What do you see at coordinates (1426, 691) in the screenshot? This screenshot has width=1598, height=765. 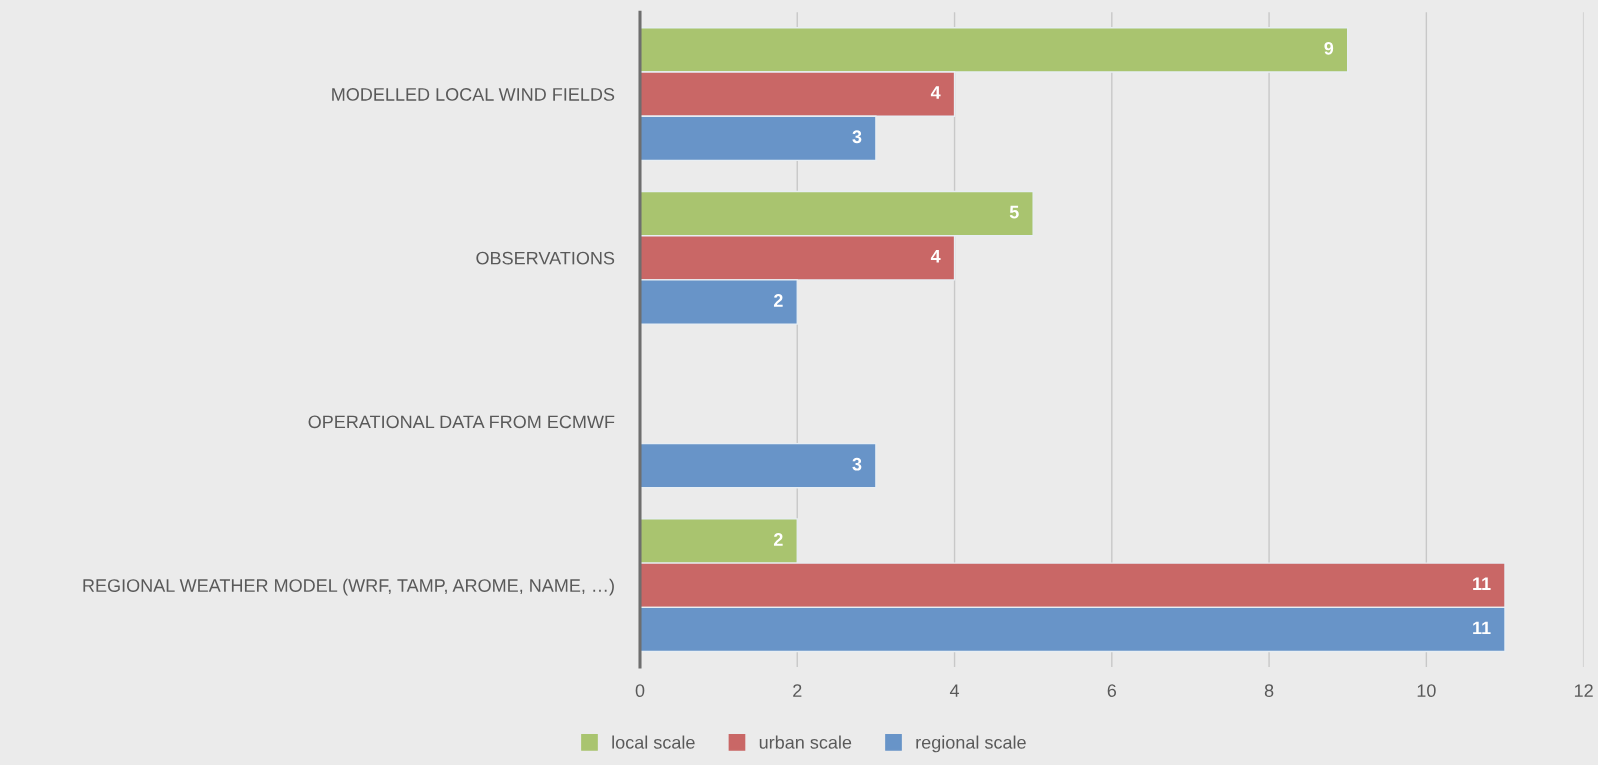 I see `x-tick-label: 10` at bounding box center [1426, 691].